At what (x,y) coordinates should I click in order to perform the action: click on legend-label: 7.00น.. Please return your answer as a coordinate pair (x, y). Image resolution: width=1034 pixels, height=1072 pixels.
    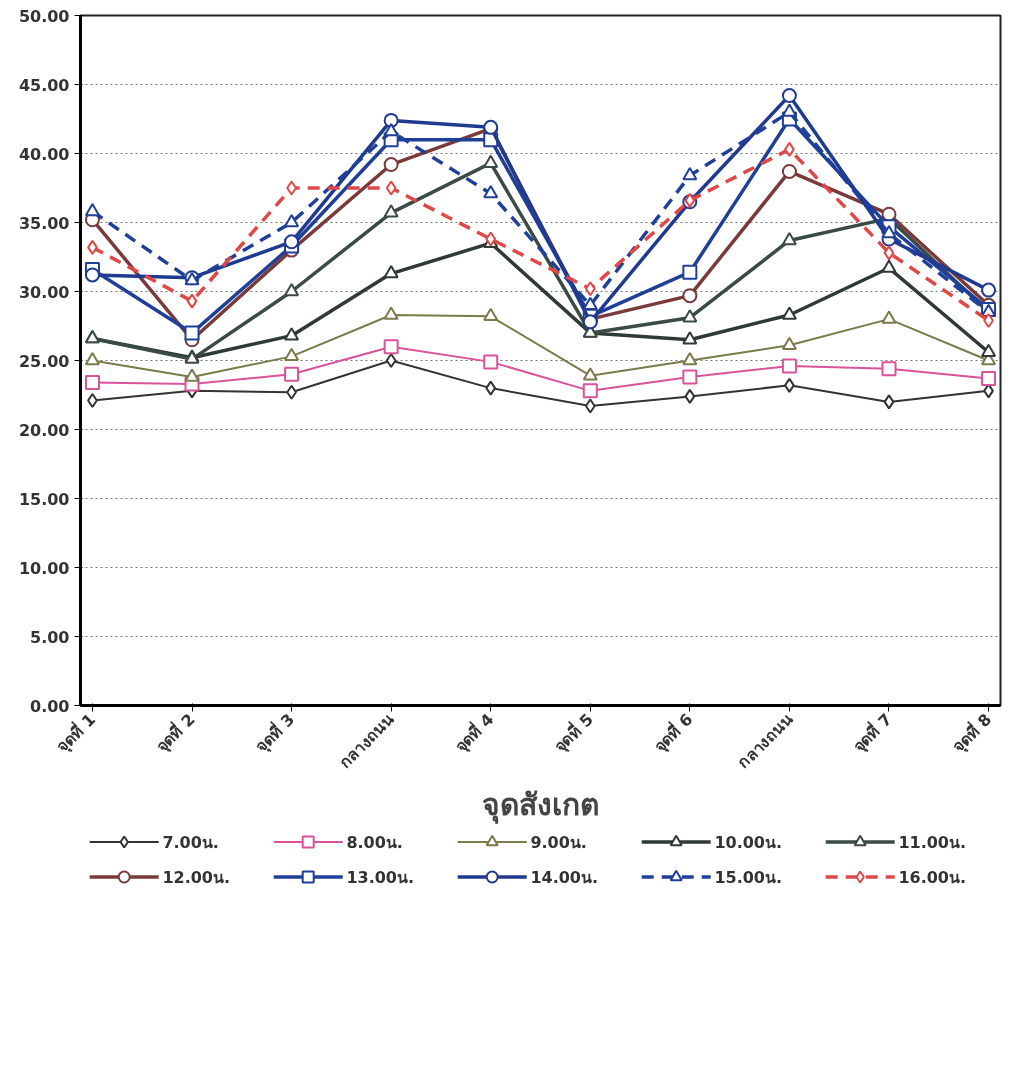
    Looking at the image, I should click on (190, 842).